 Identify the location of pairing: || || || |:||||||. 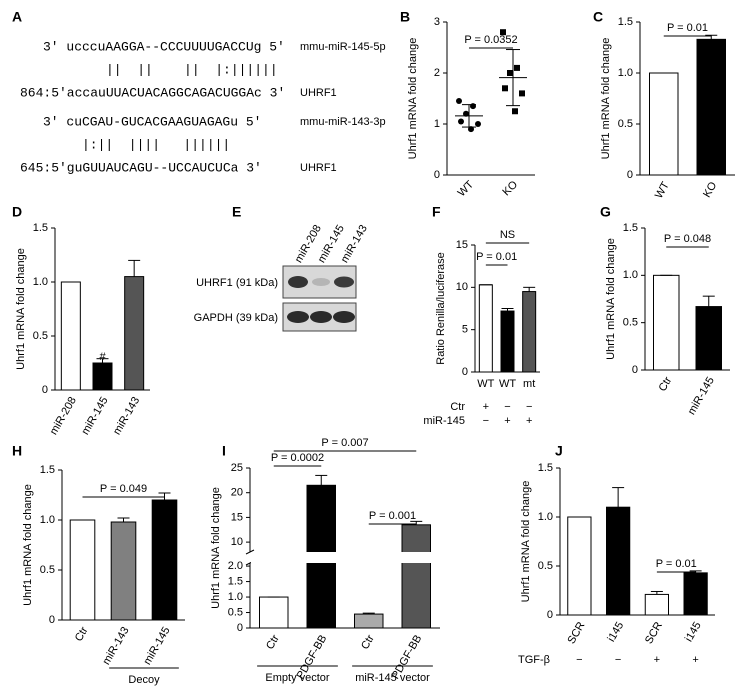
(192, 69).